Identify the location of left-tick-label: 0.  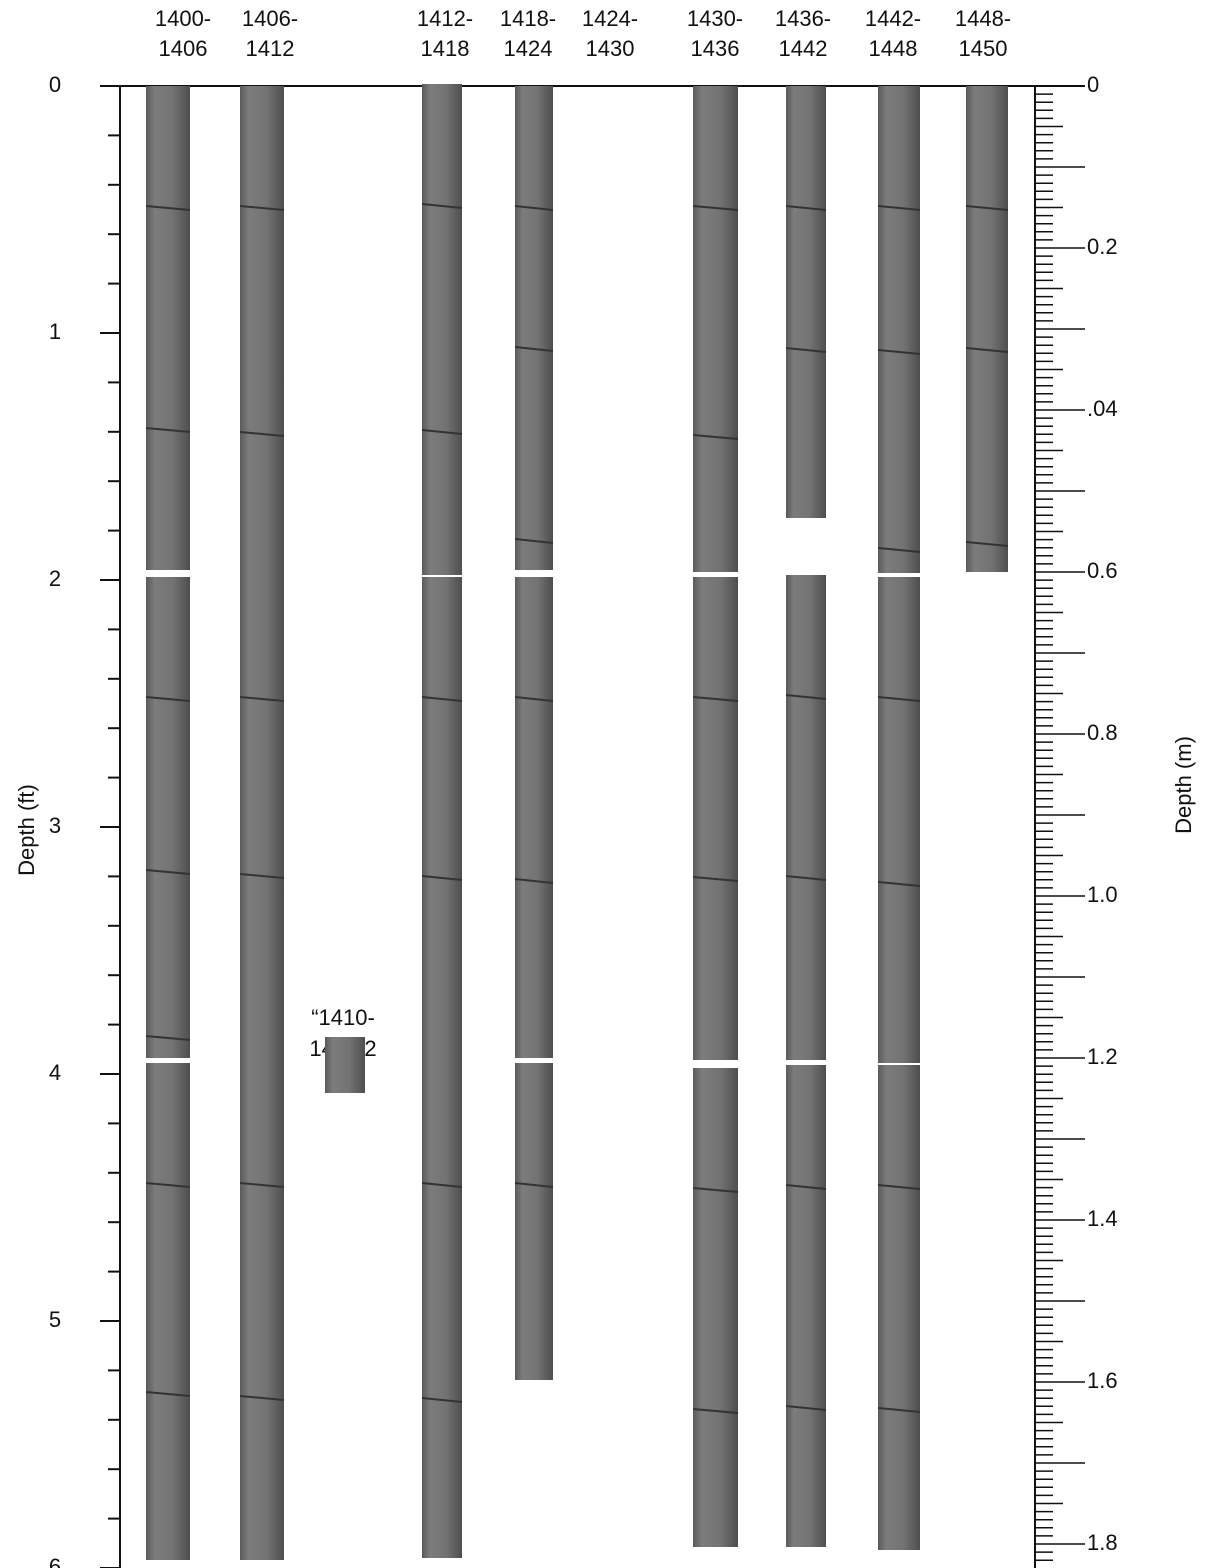
(55, 84).